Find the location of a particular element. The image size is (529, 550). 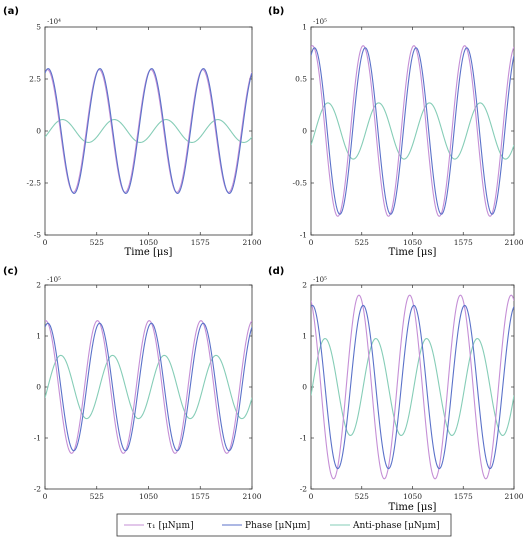

legend-box is located at coordinates (284, 525).